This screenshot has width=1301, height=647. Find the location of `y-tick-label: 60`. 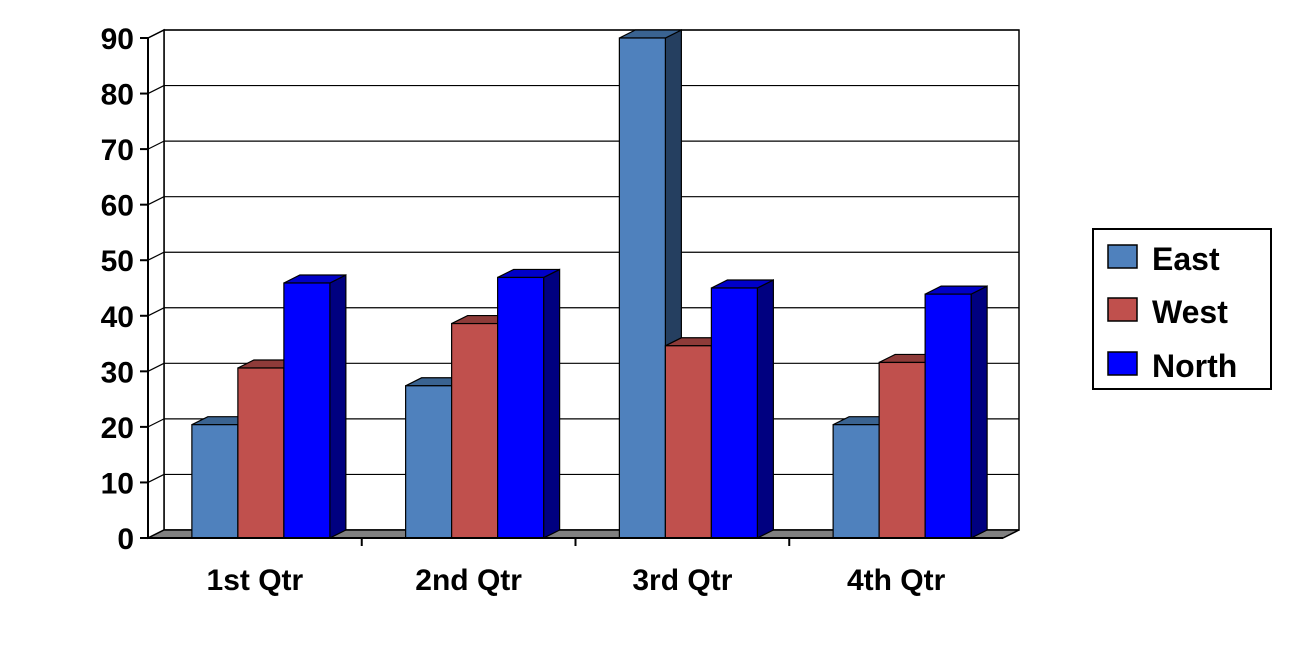

y-tick-label: 60 is located at coordinates (117, 206).